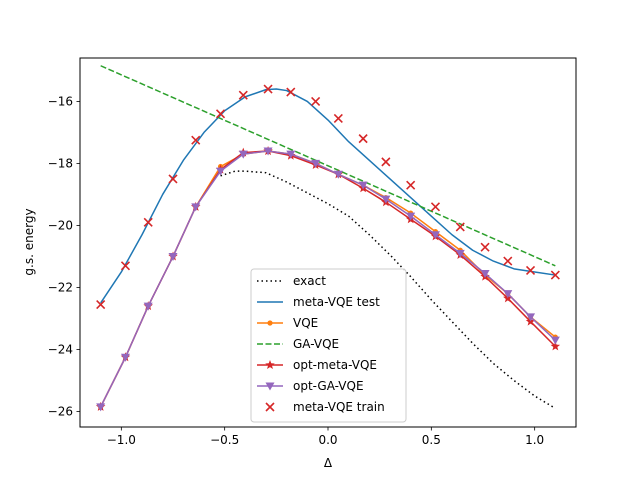 This screenshot has height=480, width=640. I want to click on x-tick-label: −1.0, so click(121, 440).